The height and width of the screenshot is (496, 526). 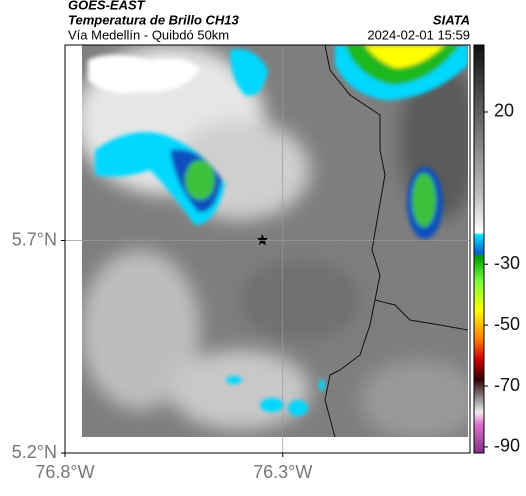 What do you see at coordinates (507, 324) in the screenshot?
I see `colorbar-tick-label: -50` at bounding box center [507, 324].